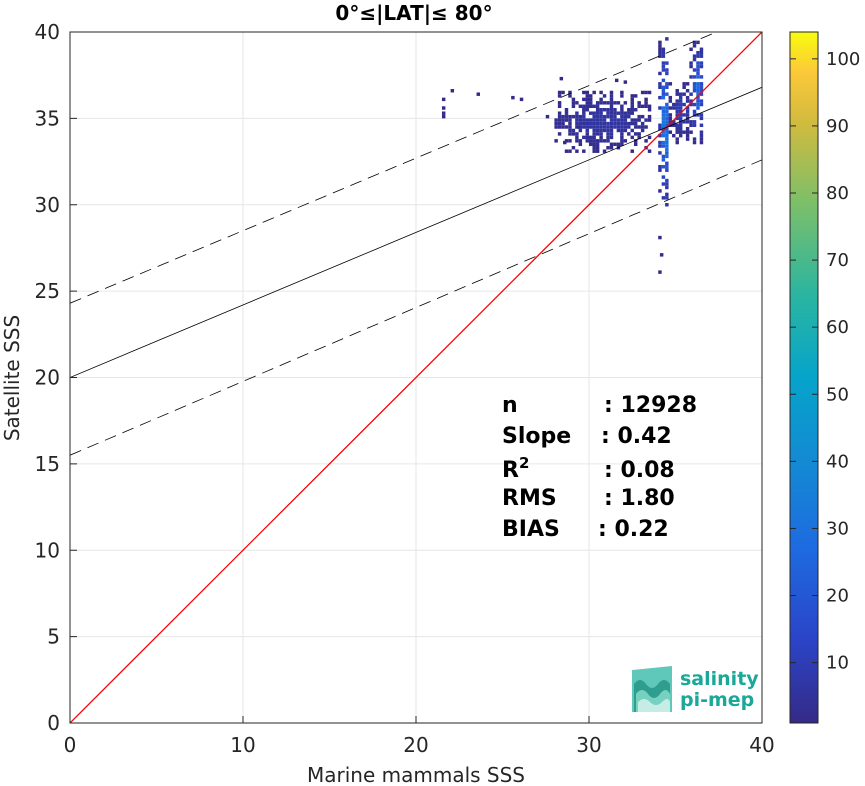  Describe the element at coordinates (843, 59) in the screenshot. I see `colorbar-tick-label: 100` at that location.